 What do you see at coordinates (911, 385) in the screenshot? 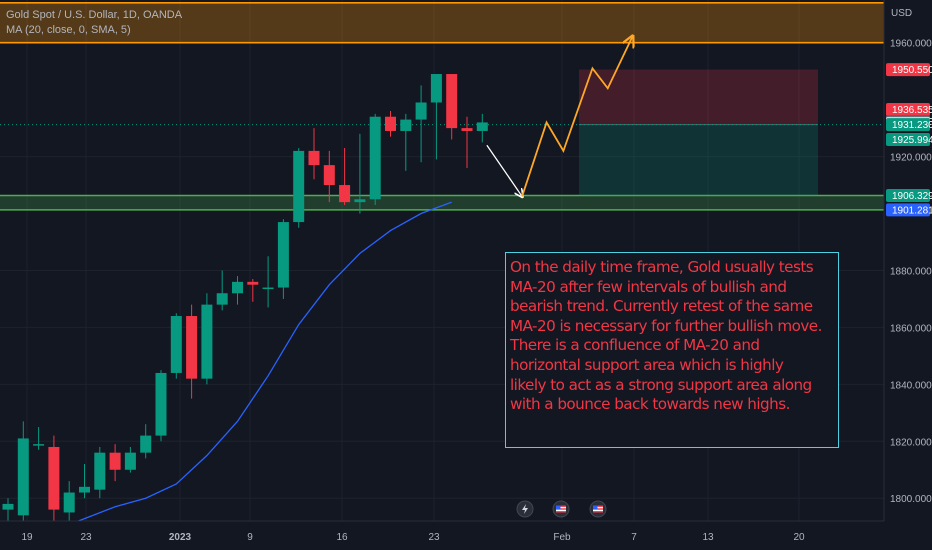
I see `y-tick-label: 1840.000` at bounding box center [911, 385].